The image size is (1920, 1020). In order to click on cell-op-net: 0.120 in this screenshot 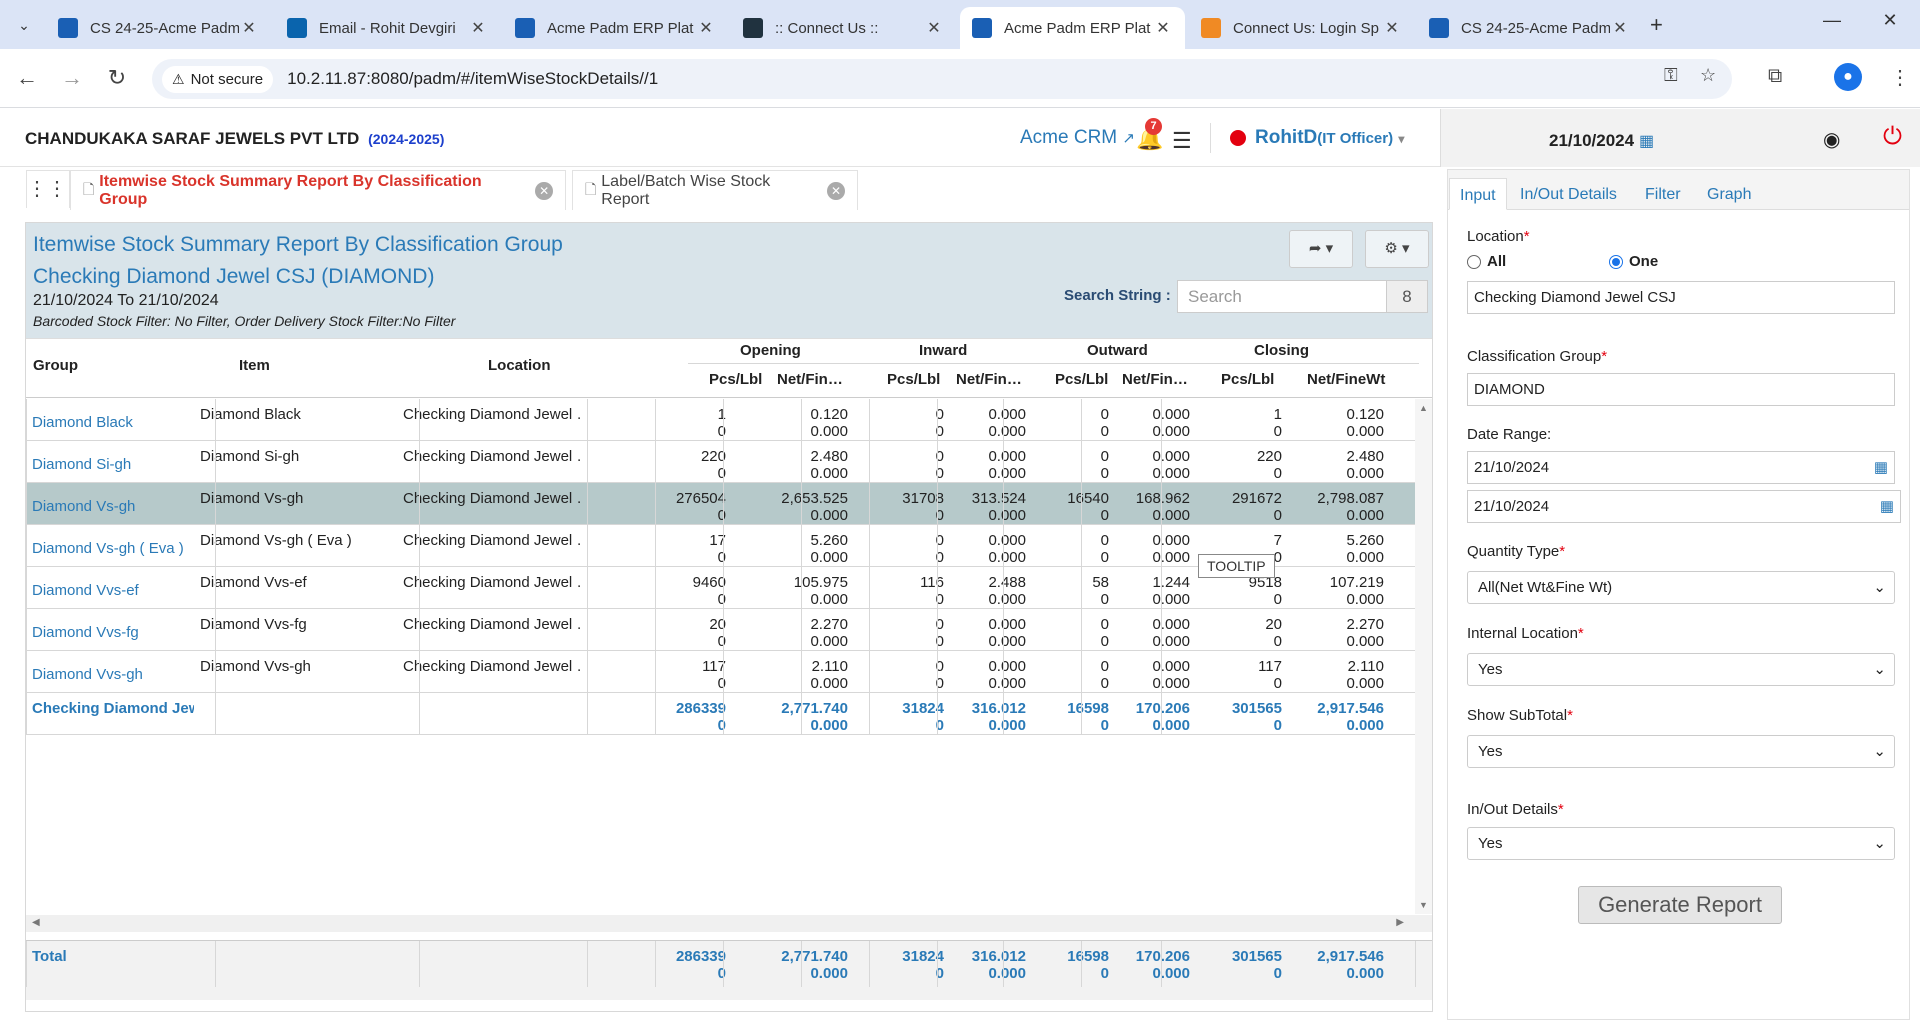, I will do `click(829, 414)`.